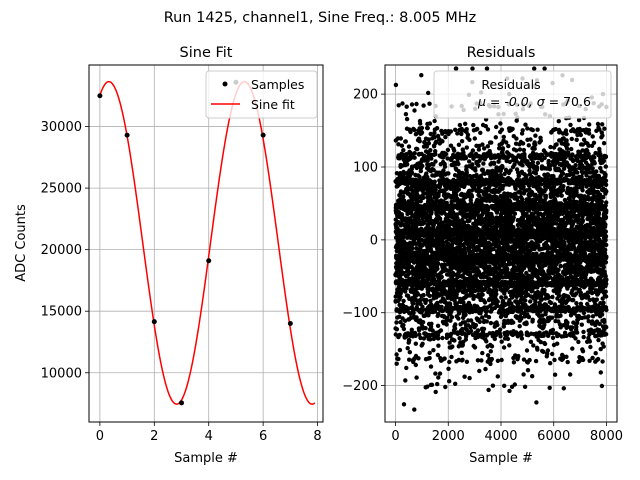 The image size is (640, 480). Describe the element at coordinates (225, 84) in the screenshot. I see `legend-samples-marker` at that location.